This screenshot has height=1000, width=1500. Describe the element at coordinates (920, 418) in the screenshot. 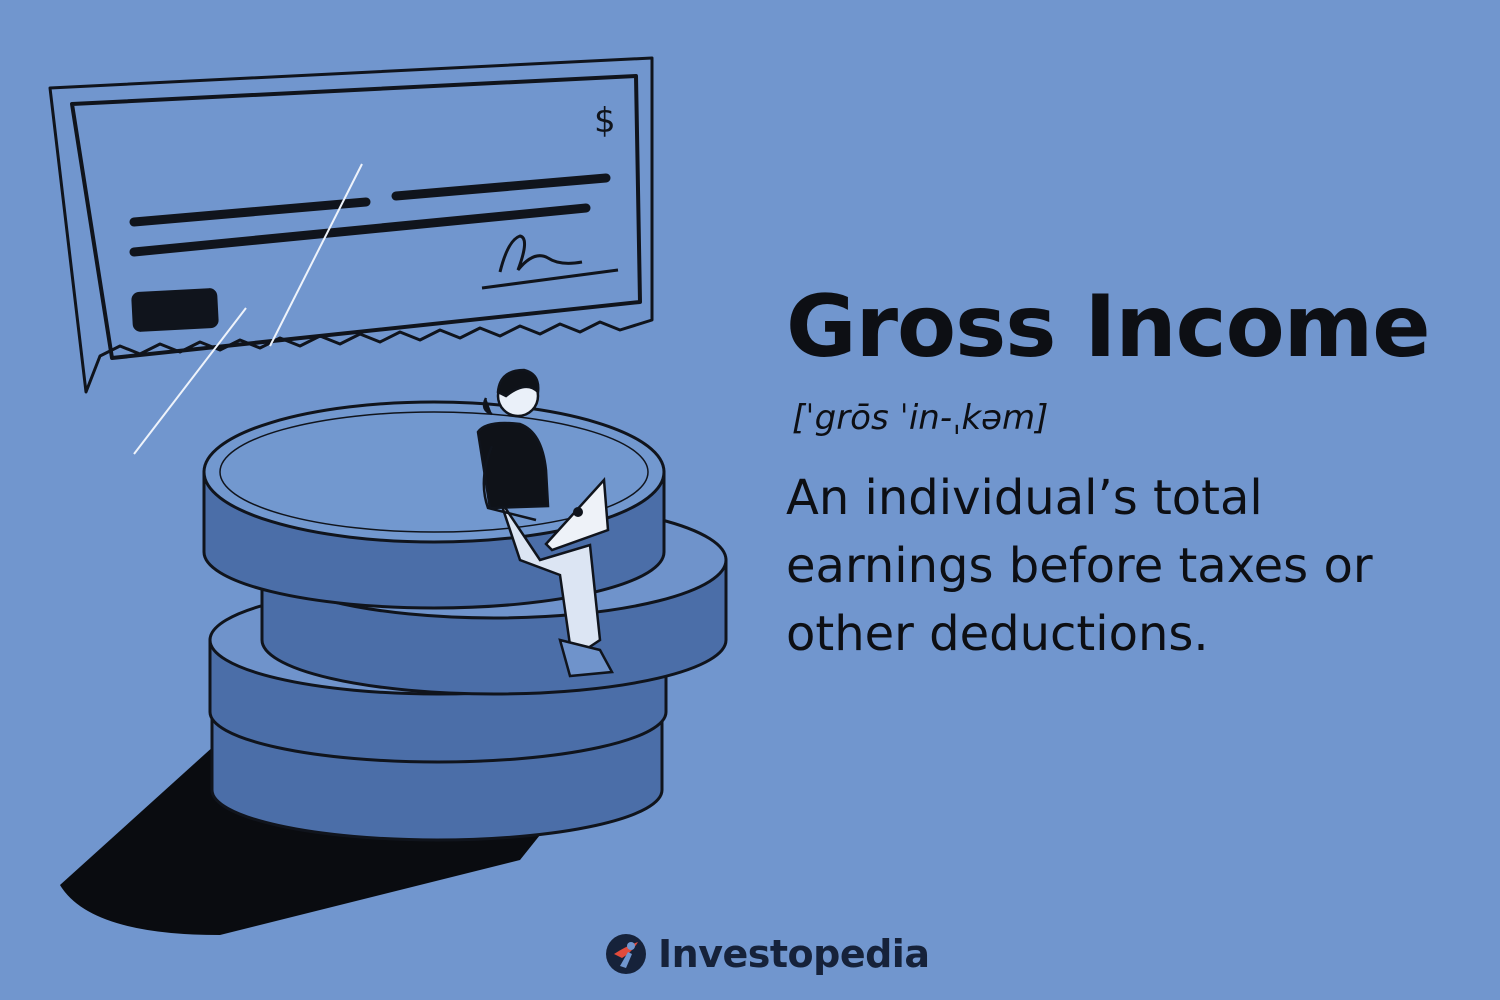

I see `pronunciation: [ˈgrōs ˈin-ˌkəm]` at that location.